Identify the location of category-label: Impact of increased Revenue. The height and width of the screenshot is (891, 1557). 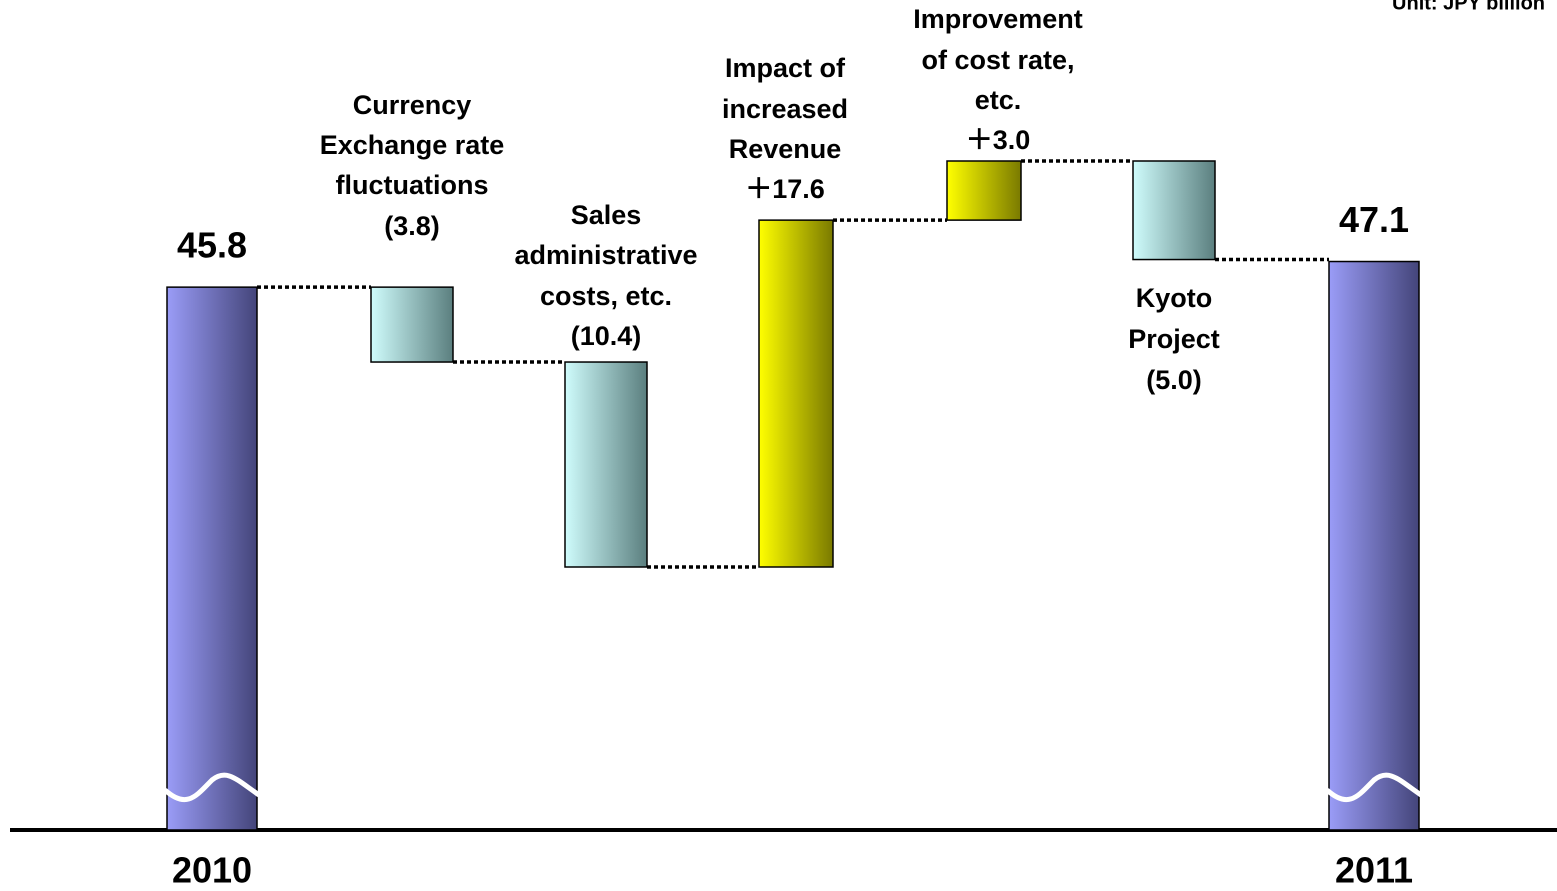
(785, 108).